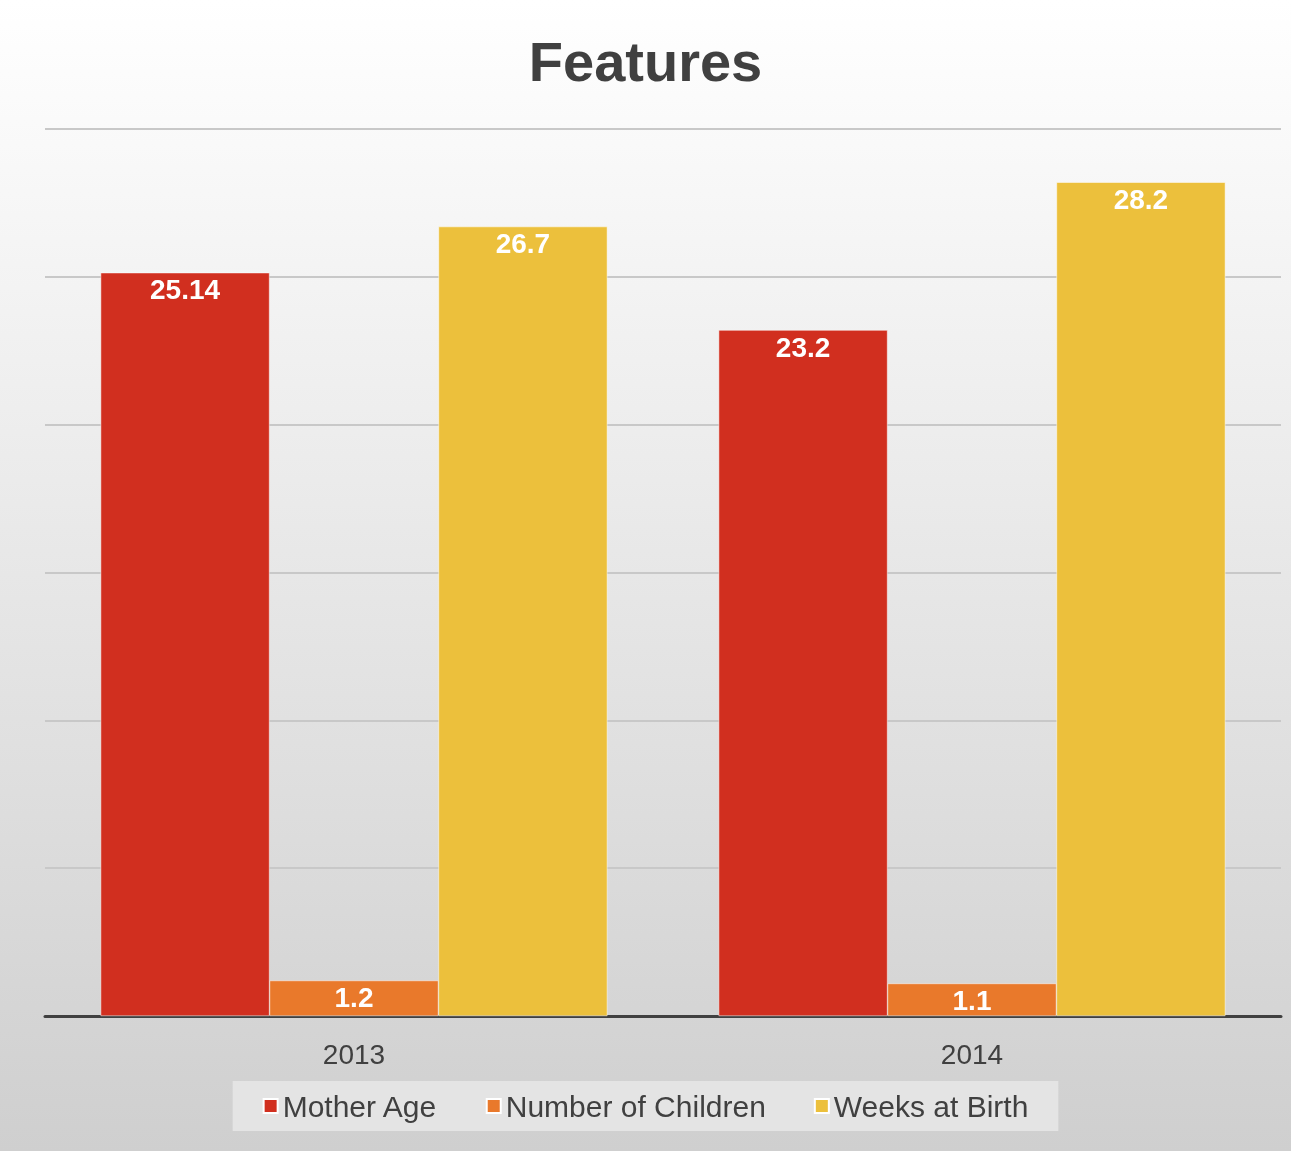 The width and height of the screenshot is (1291, 1151). What do you see at coordinates (645, 61) in the screenshot?
I see `chart-title: Features` at bounding box center [645, 61].